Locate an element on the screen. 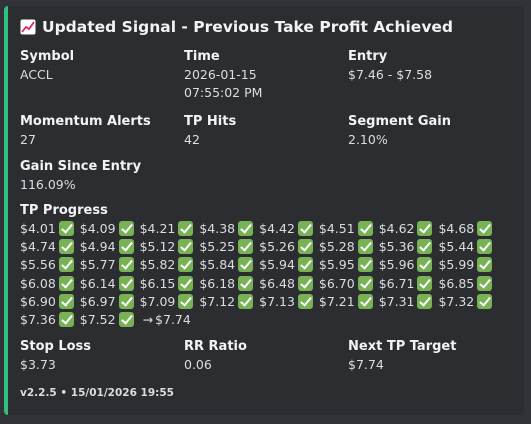 Image resolution: width=531 pixels, height=424 pixels. tp-hit-price: $5.26 is located at coordinates (277, 247).